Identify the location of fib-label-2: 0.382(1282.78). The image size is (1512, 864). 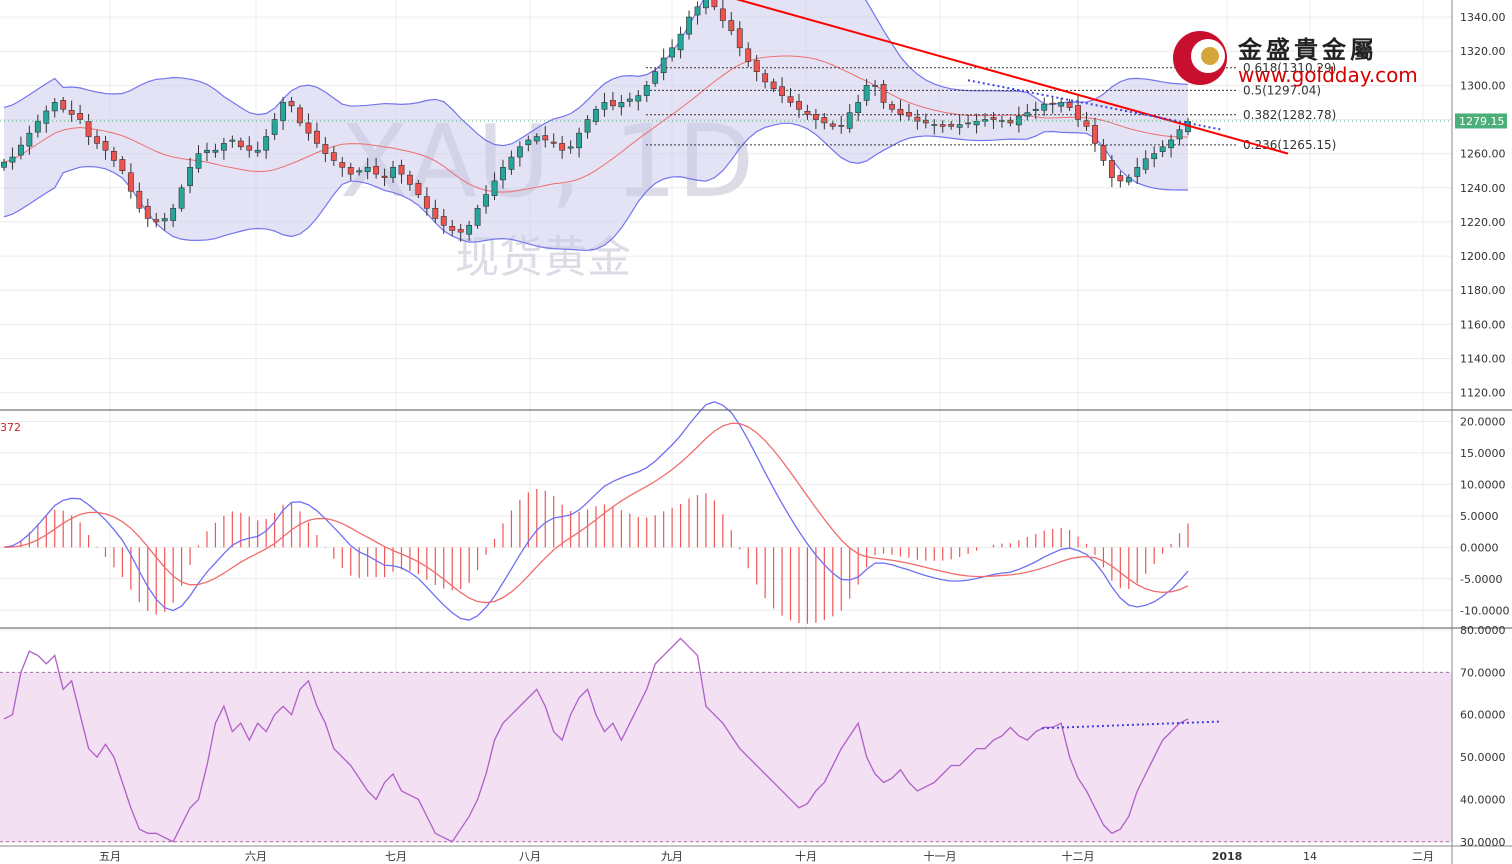
(1289, 115).